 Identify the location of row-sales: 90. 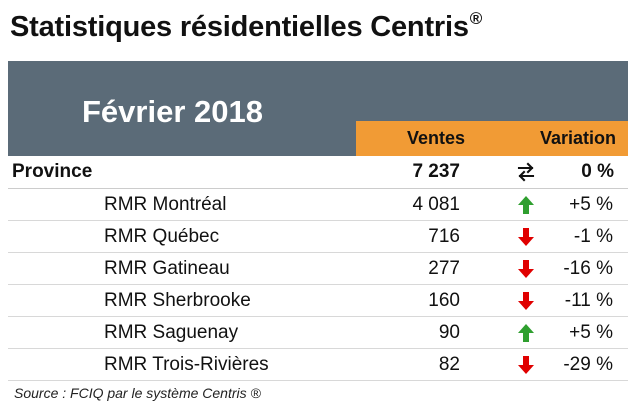
(449, 332).